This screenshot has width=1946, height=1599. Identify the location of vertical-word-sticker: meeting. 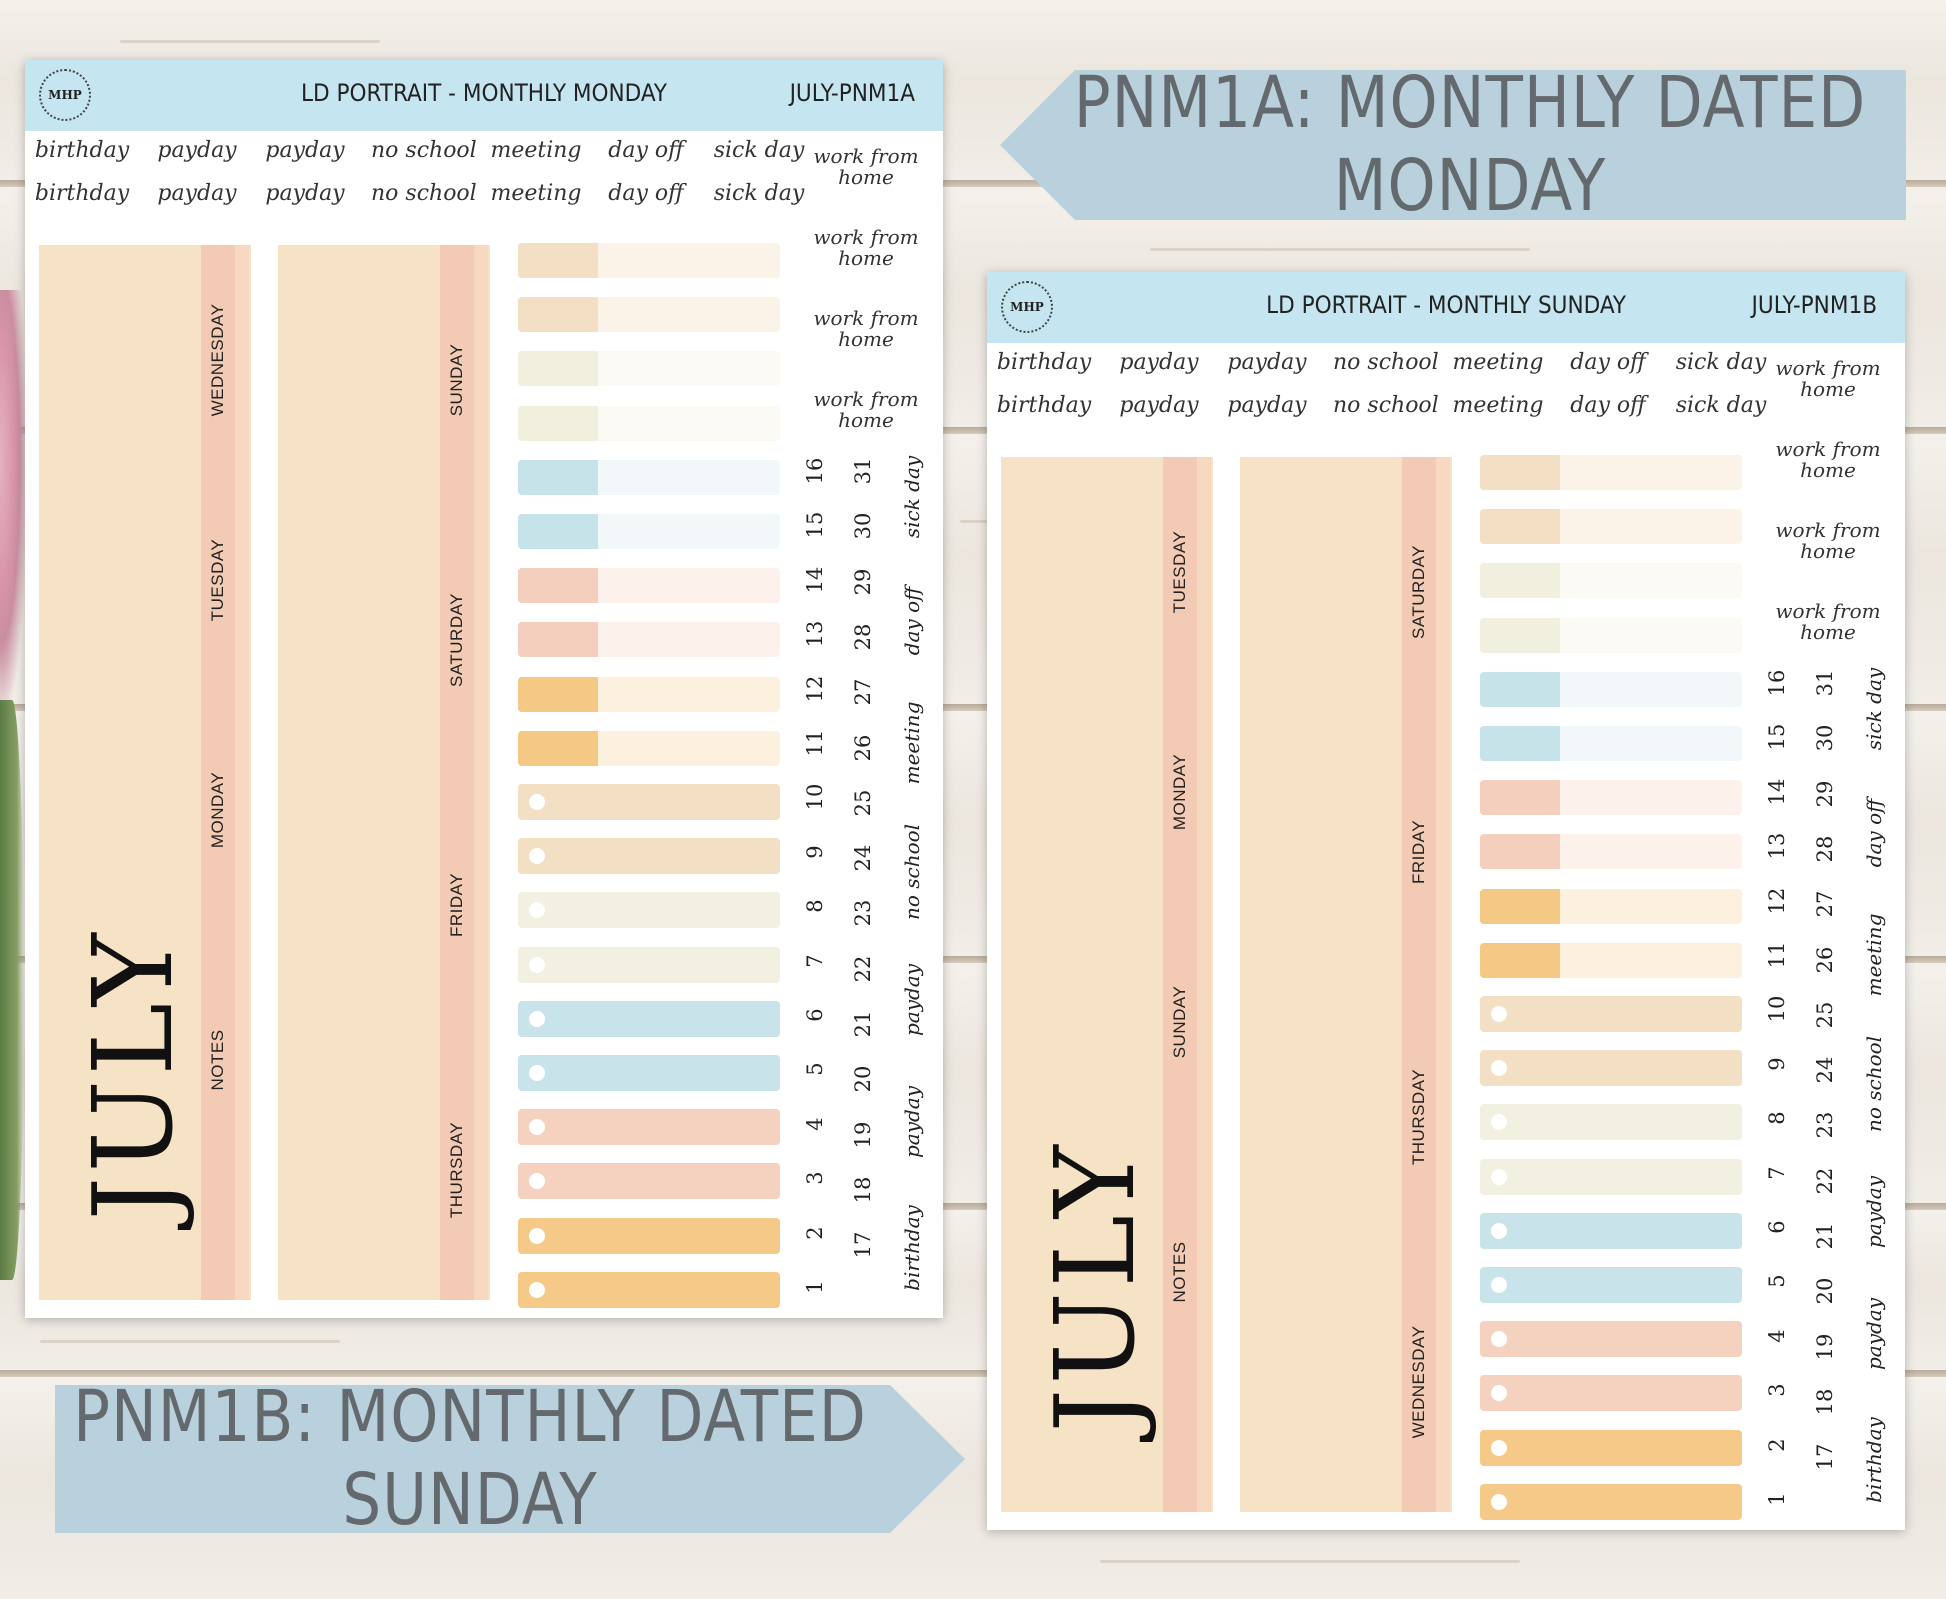
(912, 743).